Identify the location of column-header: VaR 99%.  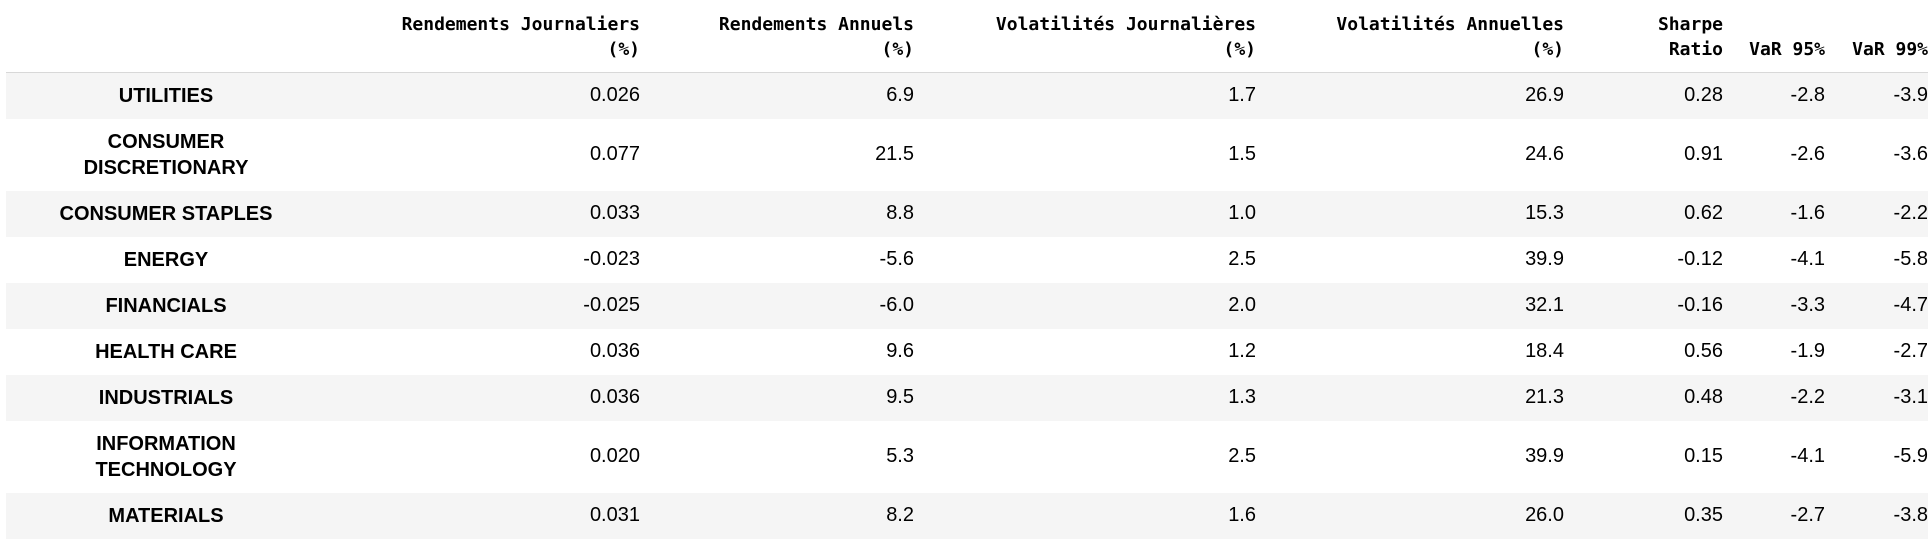
(1879, 36).